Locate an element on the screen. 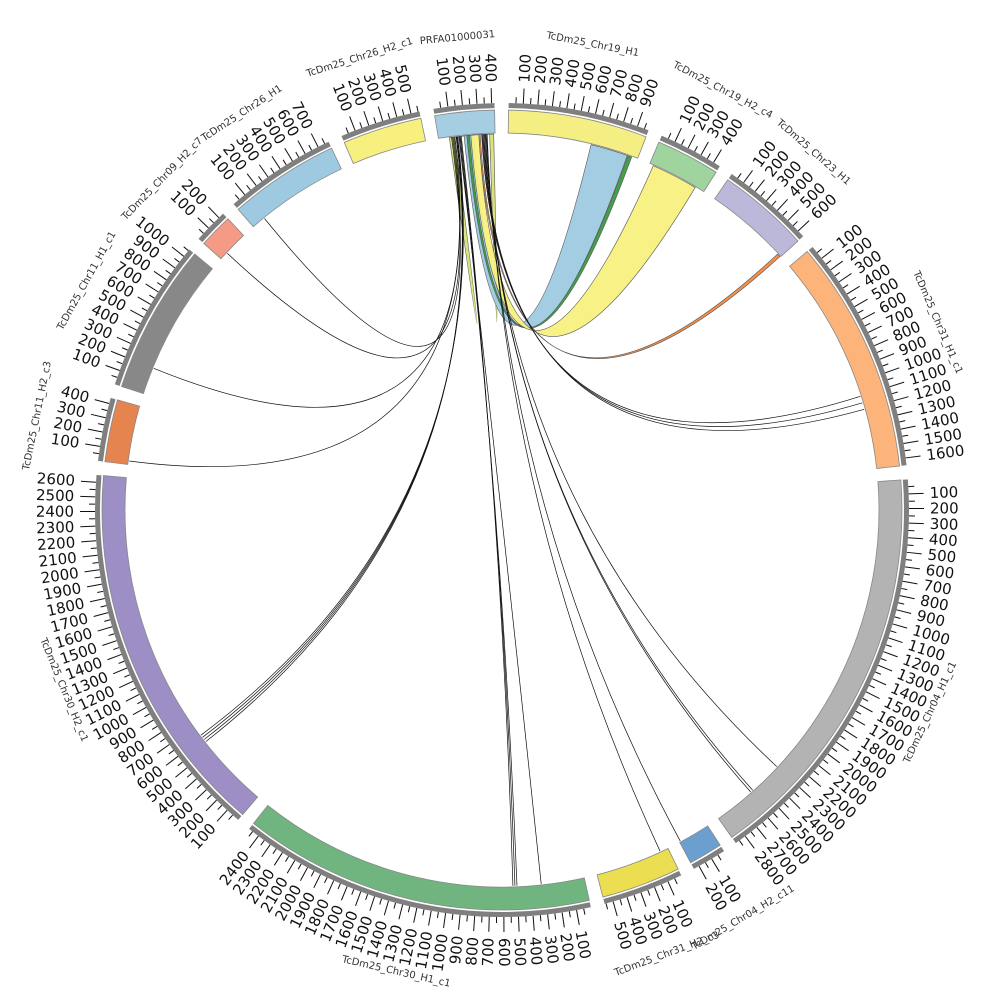 The height and width of the screenshot is (1000, 1000). link-prfa01000031-to-tcdm25-chr26-h1 is located at coordinates (362, 242).